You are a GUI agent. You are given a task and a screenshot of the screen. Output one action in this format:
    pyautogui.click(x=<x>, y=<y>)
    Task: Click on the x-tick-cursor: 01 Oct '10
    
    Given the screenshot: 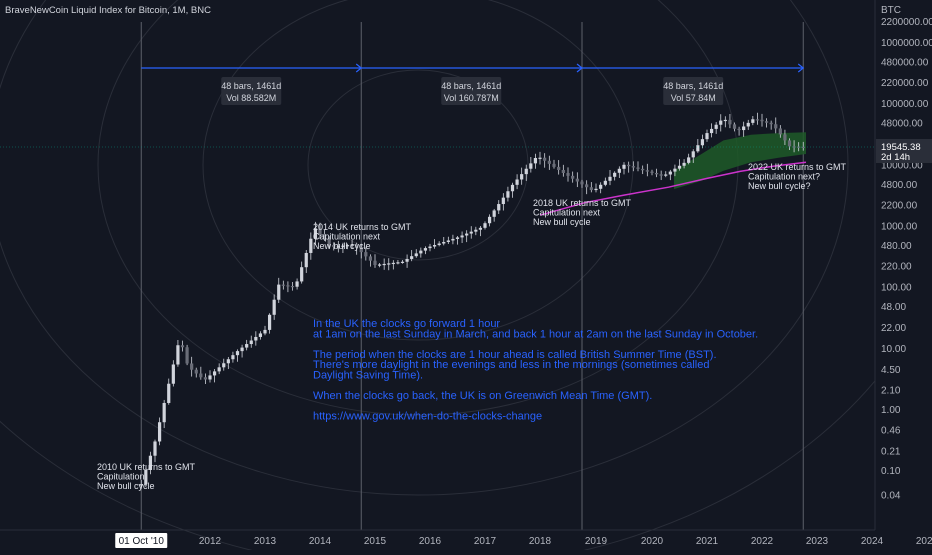 What is the action you would take?
    pyautogui.click(x=141, y=540)
    